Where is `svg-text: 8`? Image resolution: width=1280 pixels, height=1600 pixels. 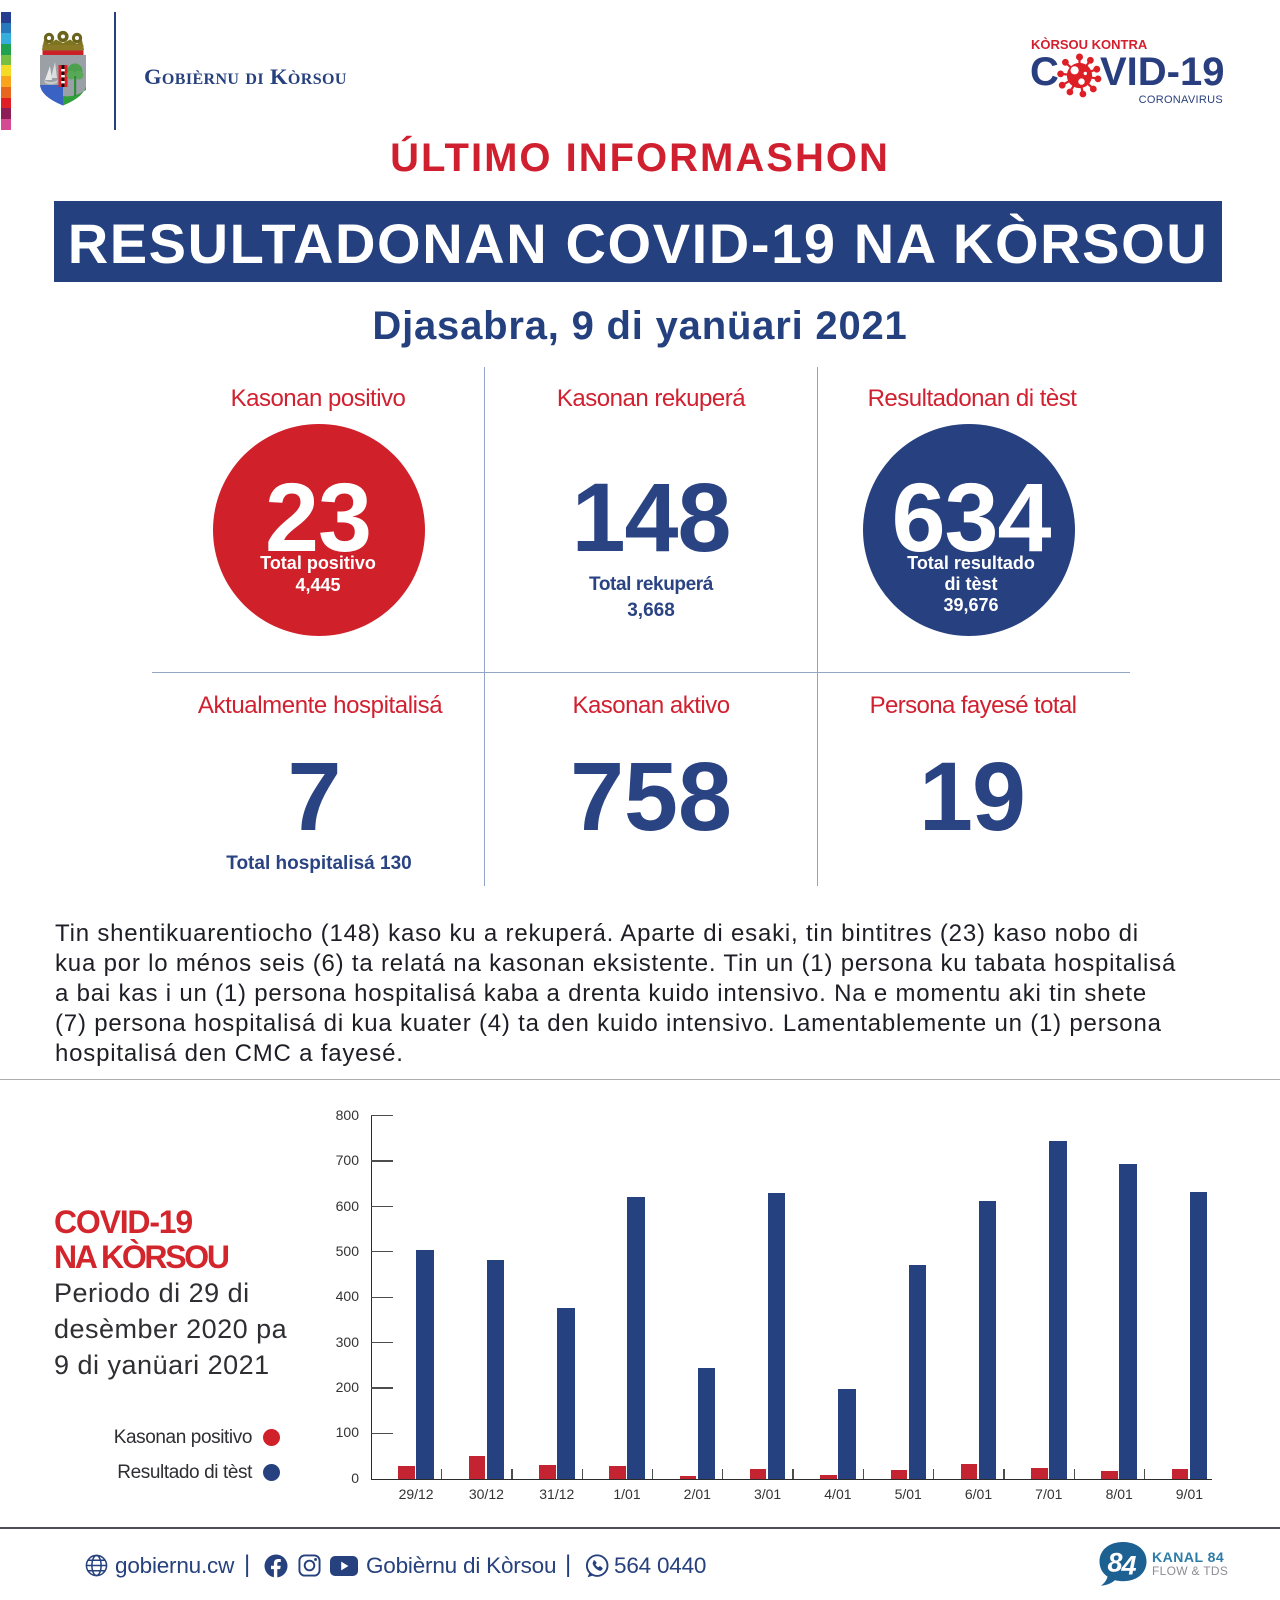
svg-text: 8 is located at coordinates (1114, 1563).